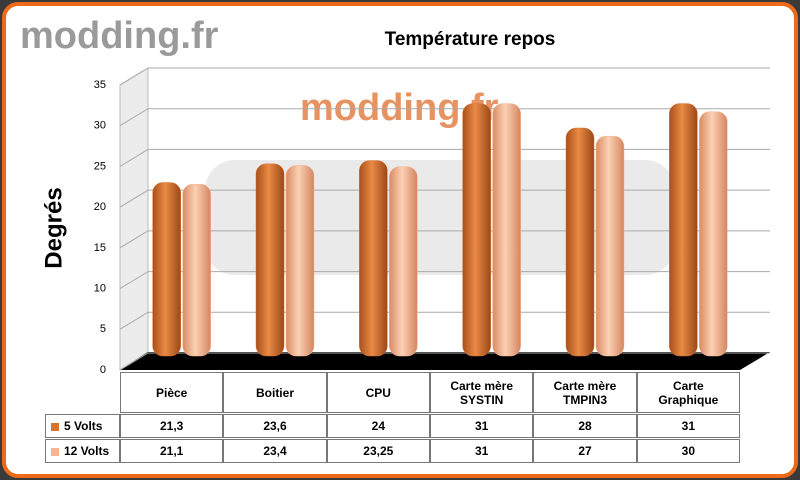 The height and width of the screenshot is (480, 800). What do you see at coordinates (172, 451) in the screenshot?
I see `value-label: 21,1` at bounding box center [172, 451].